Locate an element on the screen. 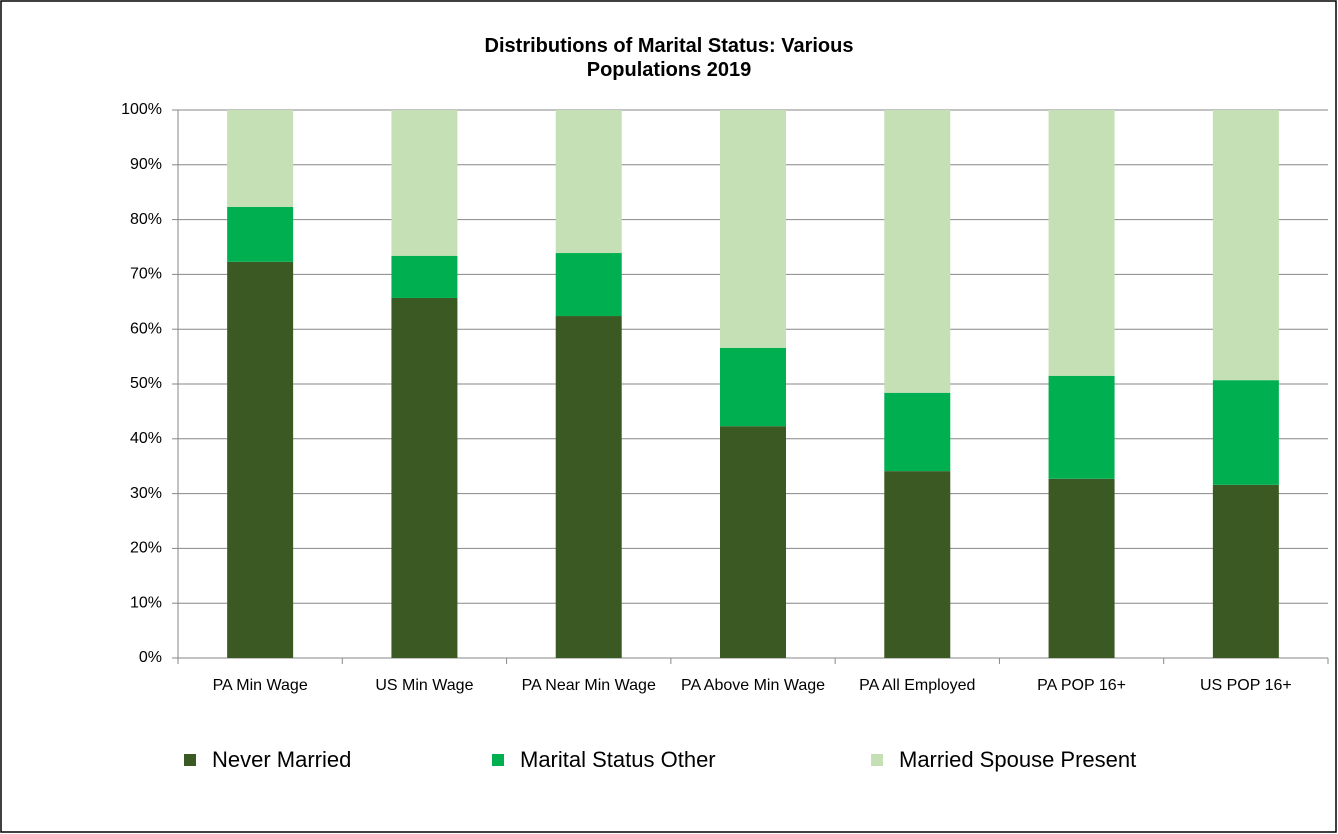 Image resolution: width=1338 pixels, height=834 pixels. y-tick-label: 80% is located at coordinates (146, 219).